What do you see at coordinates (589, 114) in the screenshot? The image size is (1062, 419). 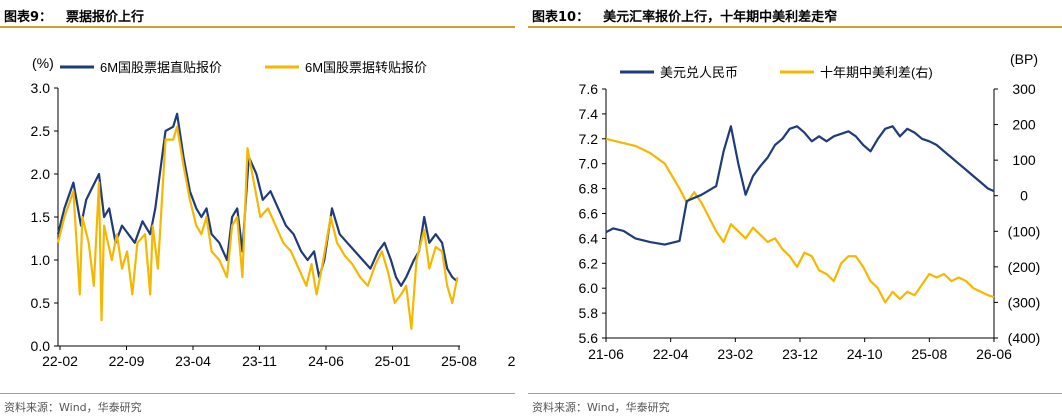 I see `left-y-tick-label: 7.4` at bounding box center [589, 114].